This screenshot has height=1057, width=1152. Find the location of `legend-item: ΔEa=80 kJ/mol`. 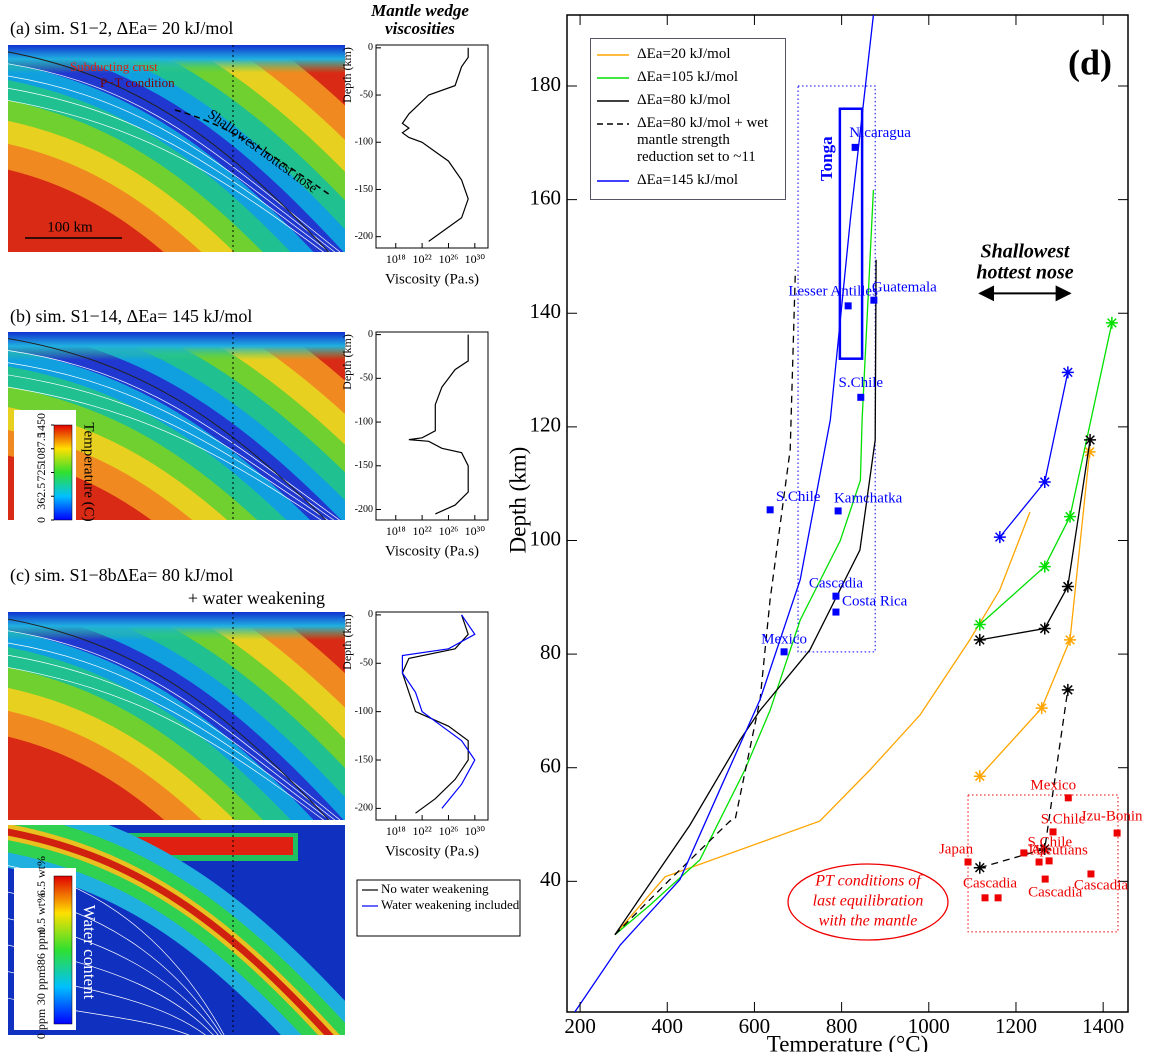

legend-item: ΔEa=80 kJ/mol is located at coordinates (688, 100).